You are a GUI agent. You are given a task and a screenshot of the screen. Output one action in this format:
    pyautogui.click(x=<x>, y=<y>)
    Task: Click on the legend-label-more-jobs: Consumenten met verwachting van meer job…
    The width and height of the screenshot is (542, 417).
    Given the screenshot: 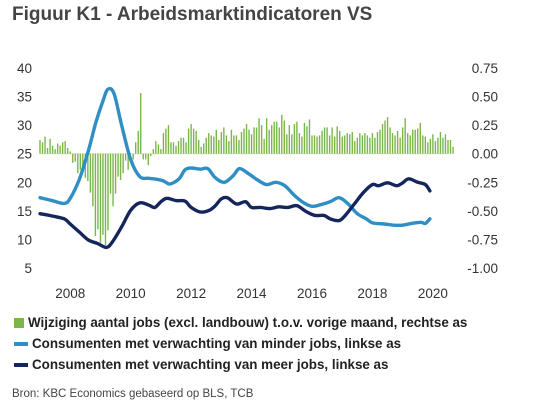 What is the action you would take?
    pyautogui.click(x=210, y=364)
    